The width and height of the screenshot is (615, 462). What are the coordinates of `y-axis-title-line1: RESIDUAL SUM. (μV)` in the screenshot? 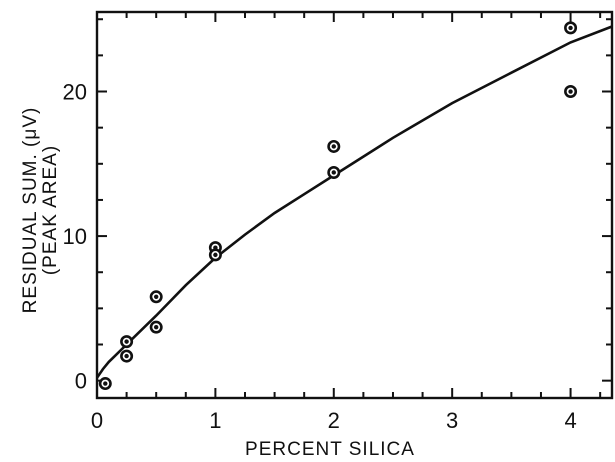 It's located at (30, 210).